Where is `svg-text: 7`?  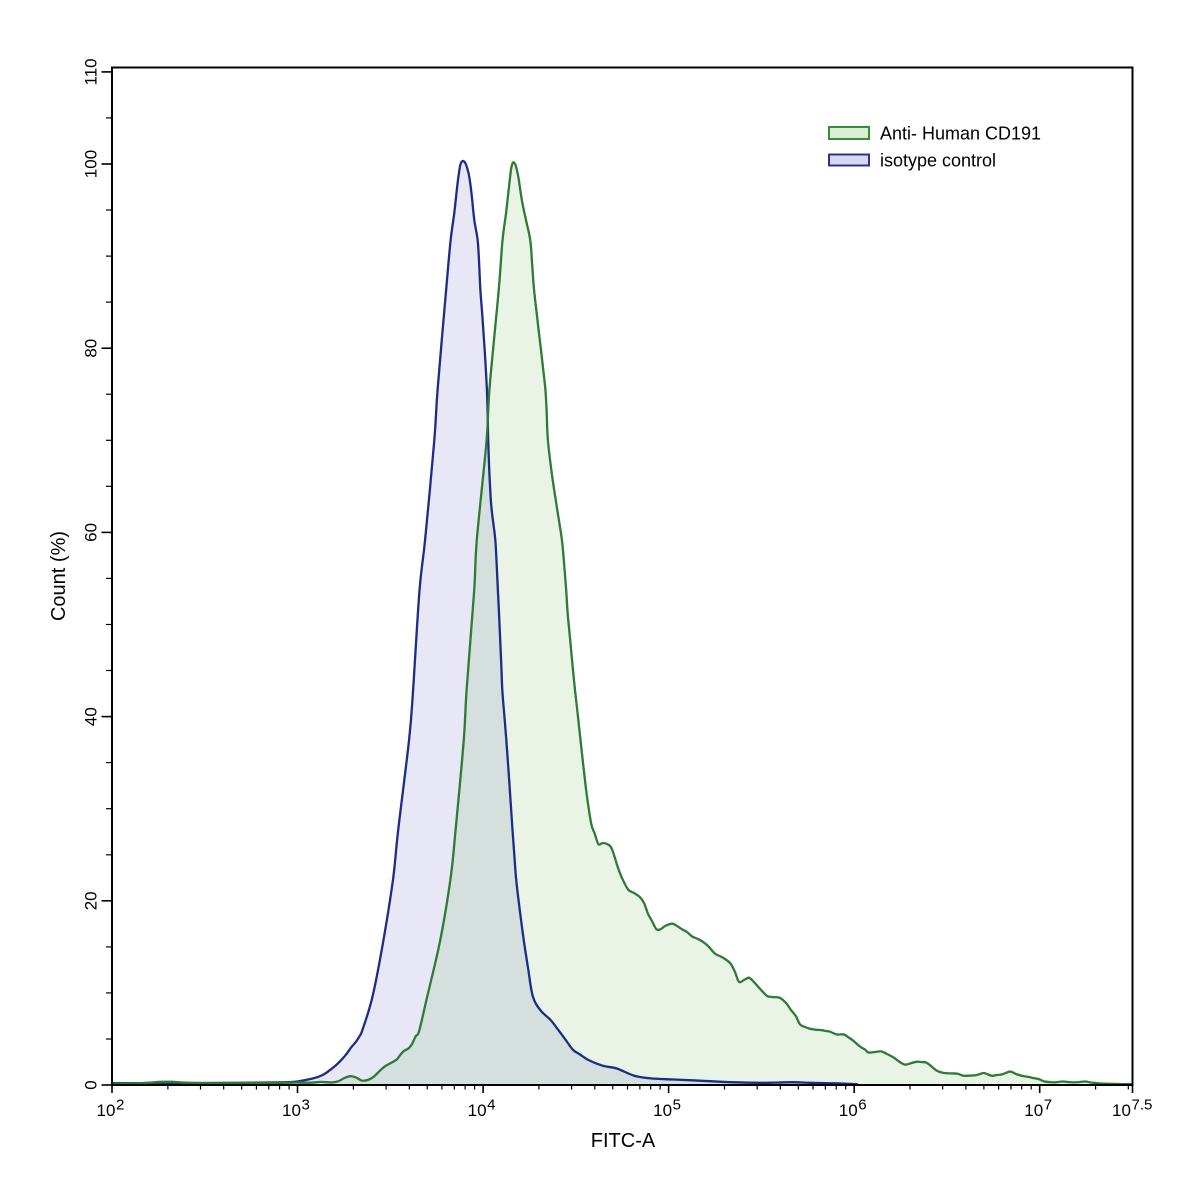 svg-text: 7 is located at coordinates (1048, 1105).